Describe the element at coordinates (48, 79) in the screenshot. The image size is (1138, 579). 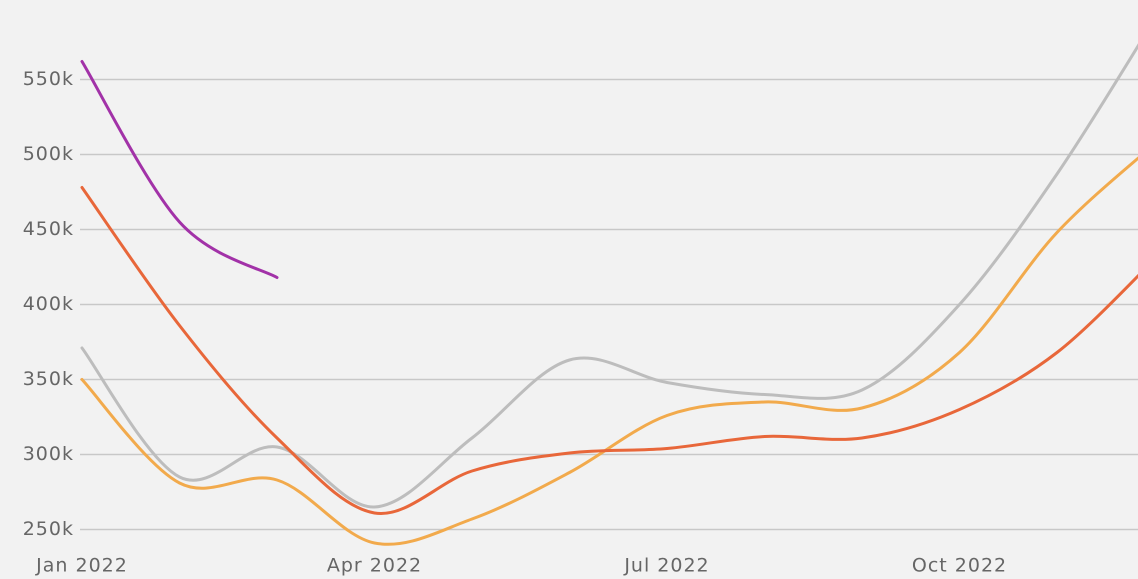
I see `y-tick-label: 550k` at that location.